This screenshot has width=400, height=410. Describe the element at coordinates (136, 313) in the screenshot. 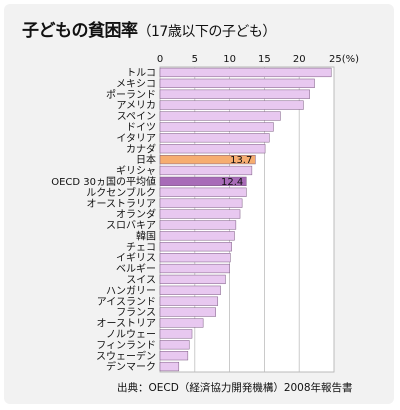

I see `category-label-22: フランス` at that location.